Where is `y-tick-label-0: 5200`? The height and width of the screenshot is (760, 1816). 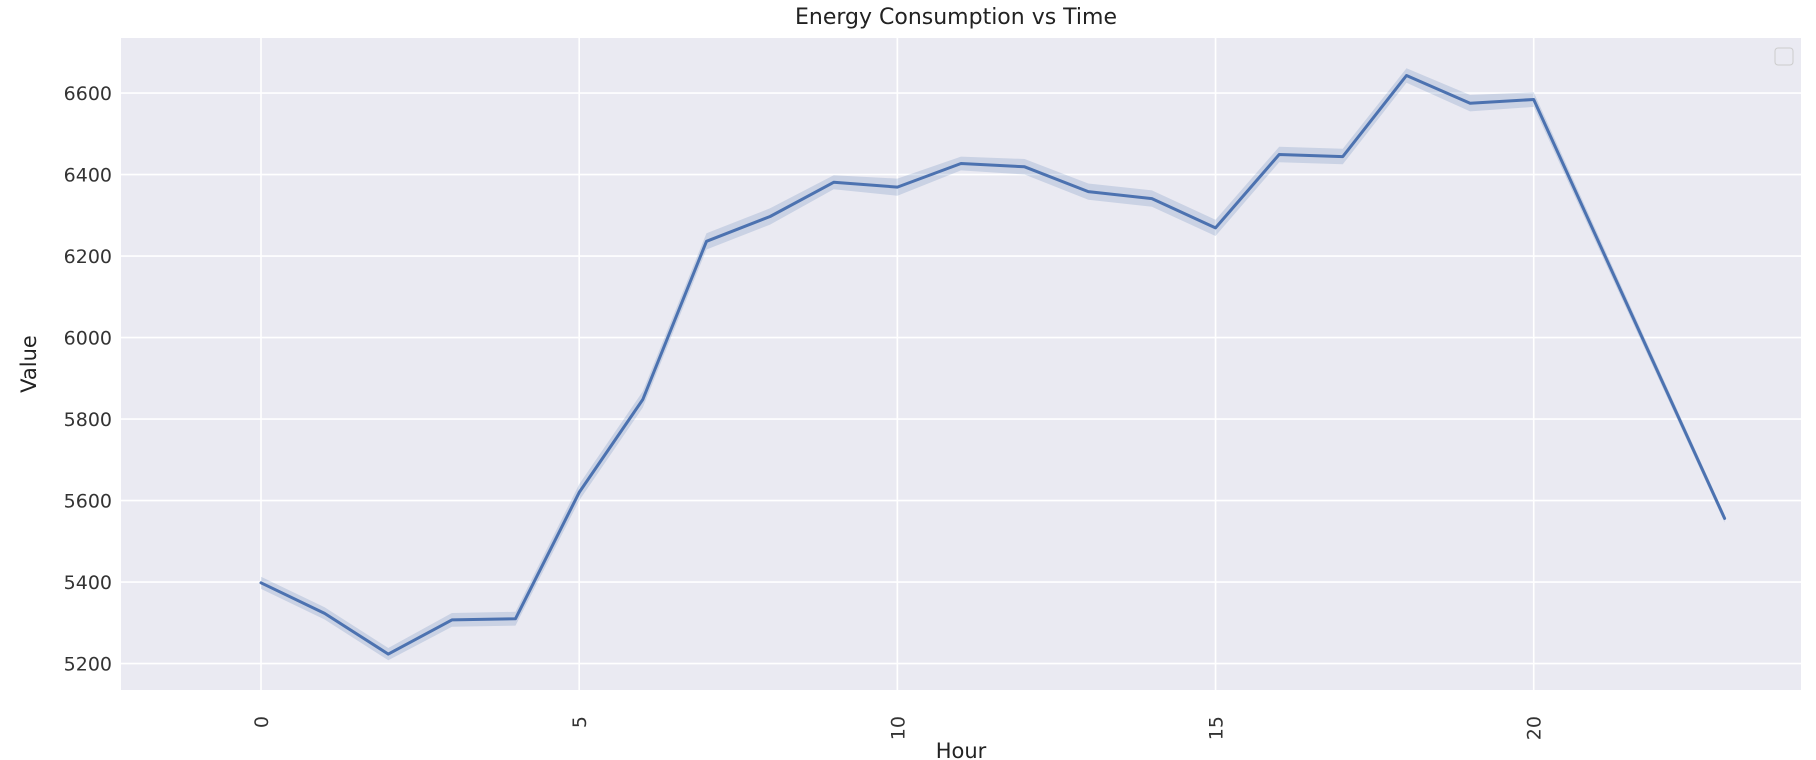
y-tick-label-0: 5200 is located at coordinates (88, 665).